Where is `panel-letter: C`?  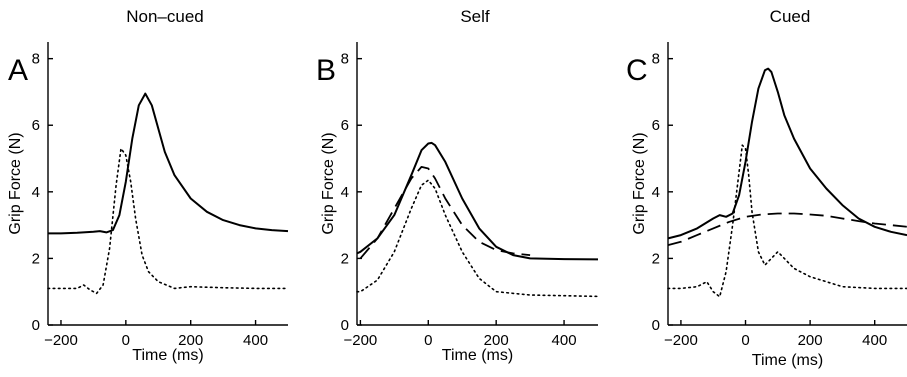 panel-letter: C is located at coordinates (637, 70).